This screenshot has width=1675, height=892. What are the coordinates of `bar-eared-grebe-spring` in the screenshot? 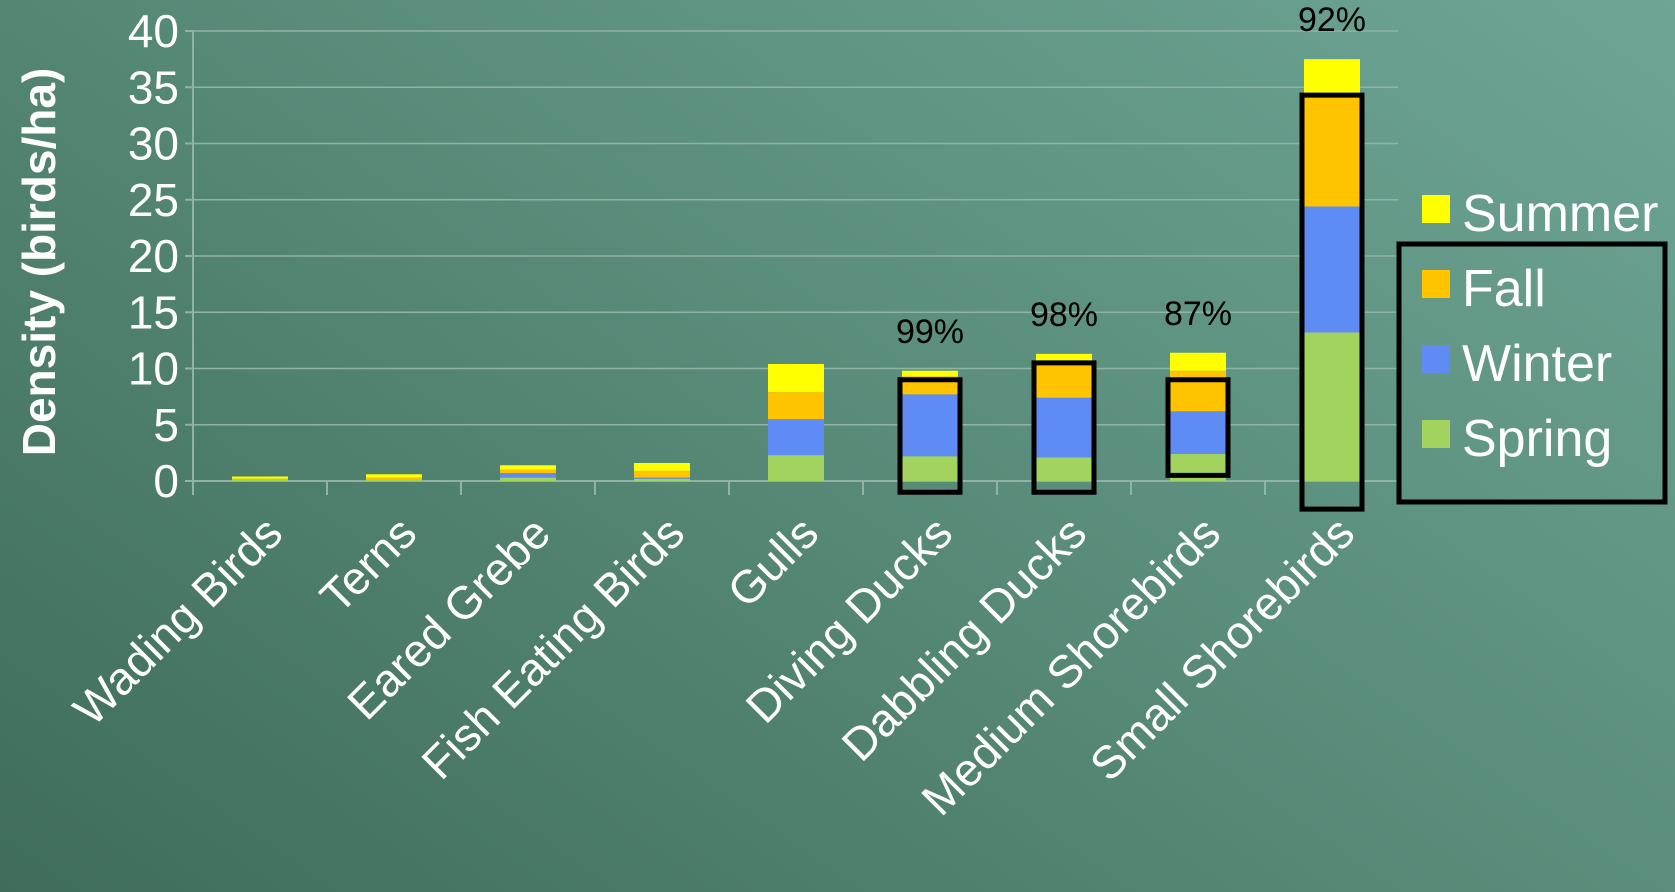 It's located at (528, 479).